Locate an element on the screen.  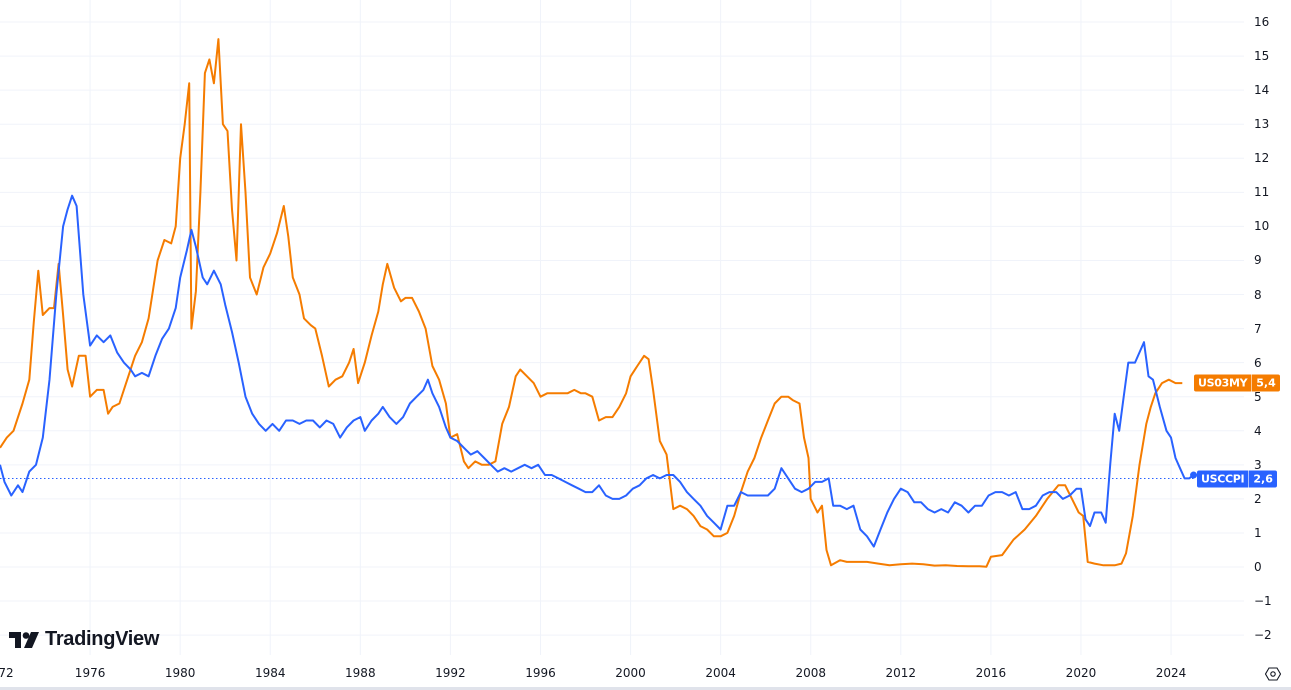
usccpi-last-point-marker is located at coordinates (1194, 475).